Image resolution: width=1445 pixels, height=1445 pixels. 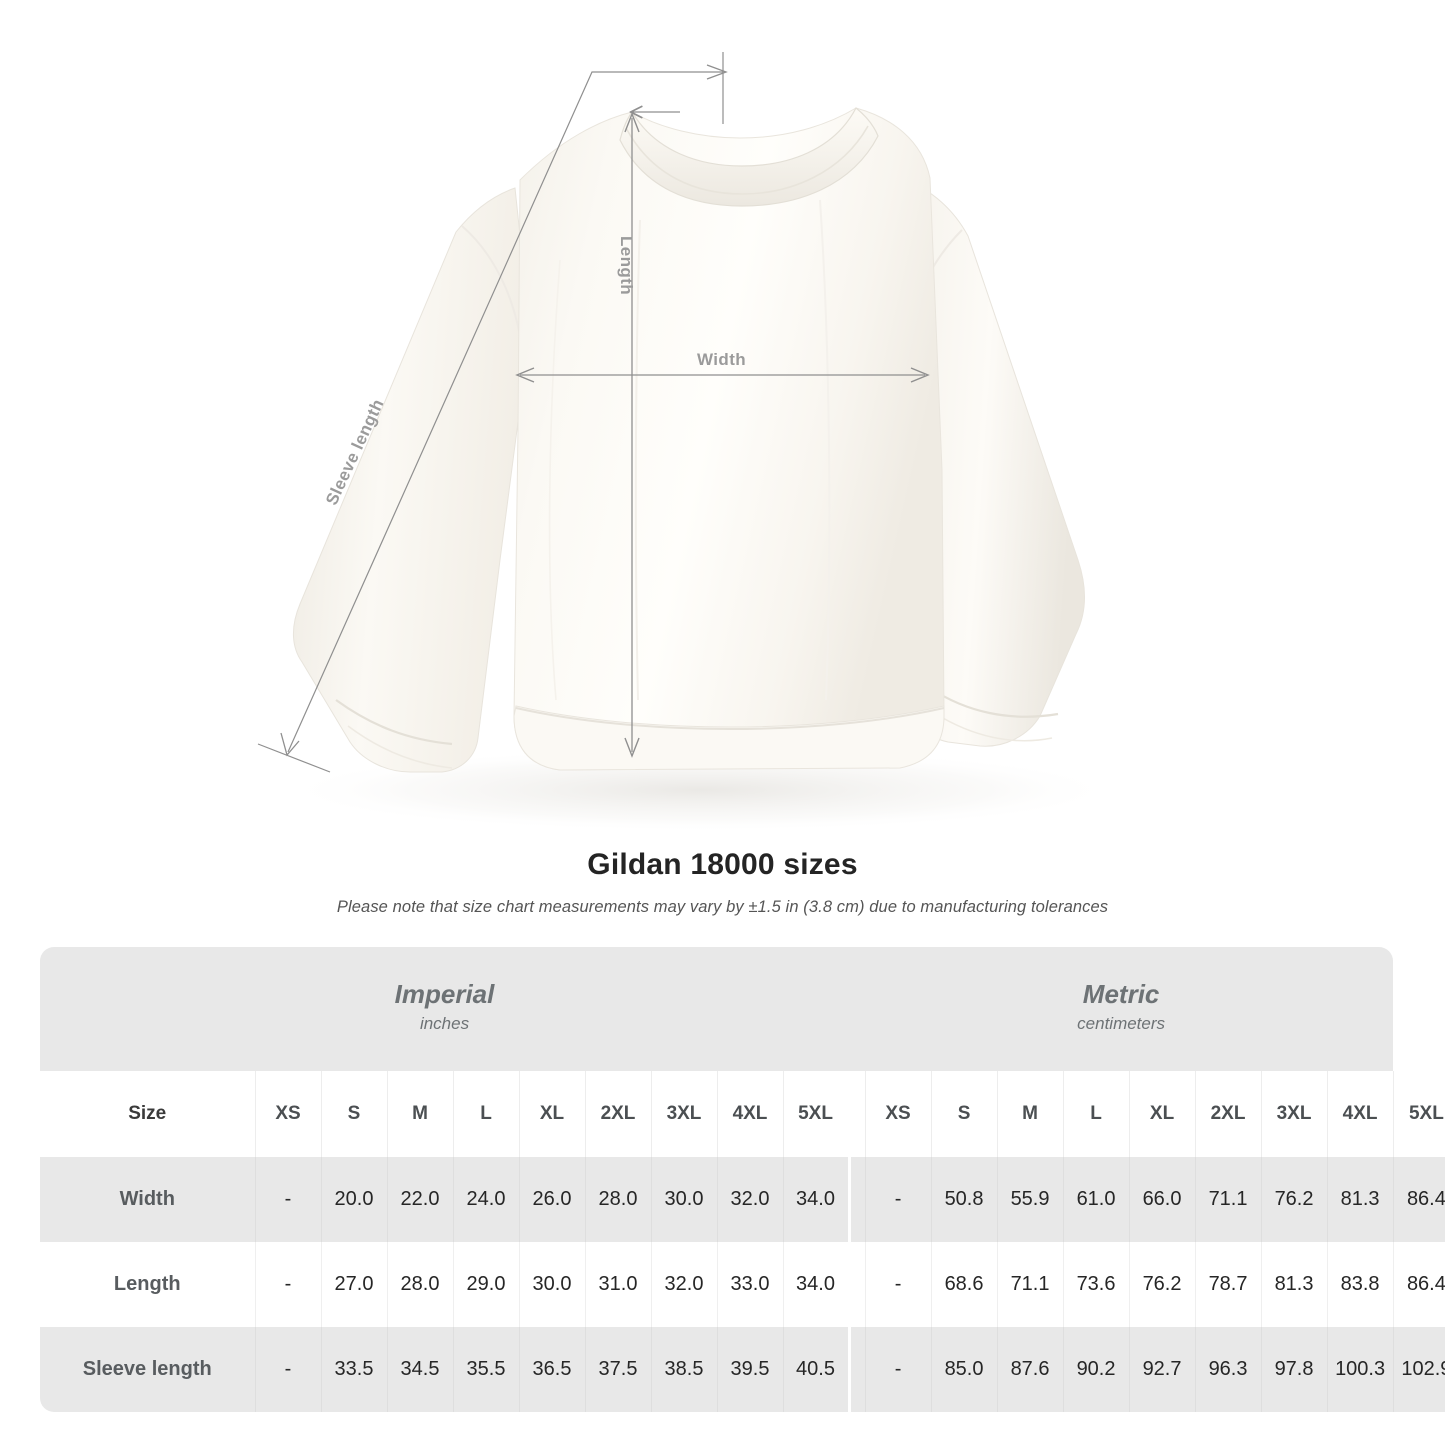 What do you see at coordinates (525, 375) in the screenshot?
I see `width-arrowhead-left` at bounding box center [525, 375].